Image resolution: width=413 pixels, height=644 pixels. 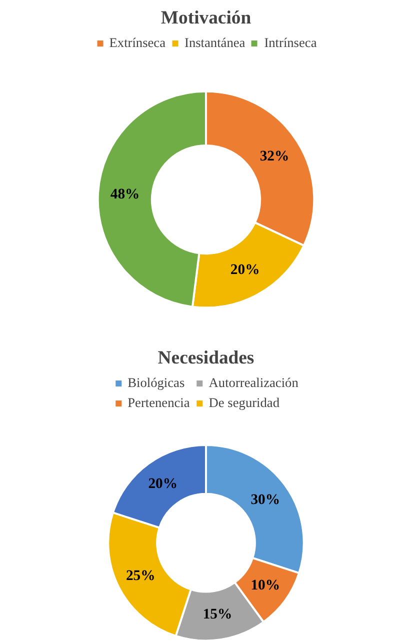 I want to click on chart-title: Motivación, so click(x=206, y=18).